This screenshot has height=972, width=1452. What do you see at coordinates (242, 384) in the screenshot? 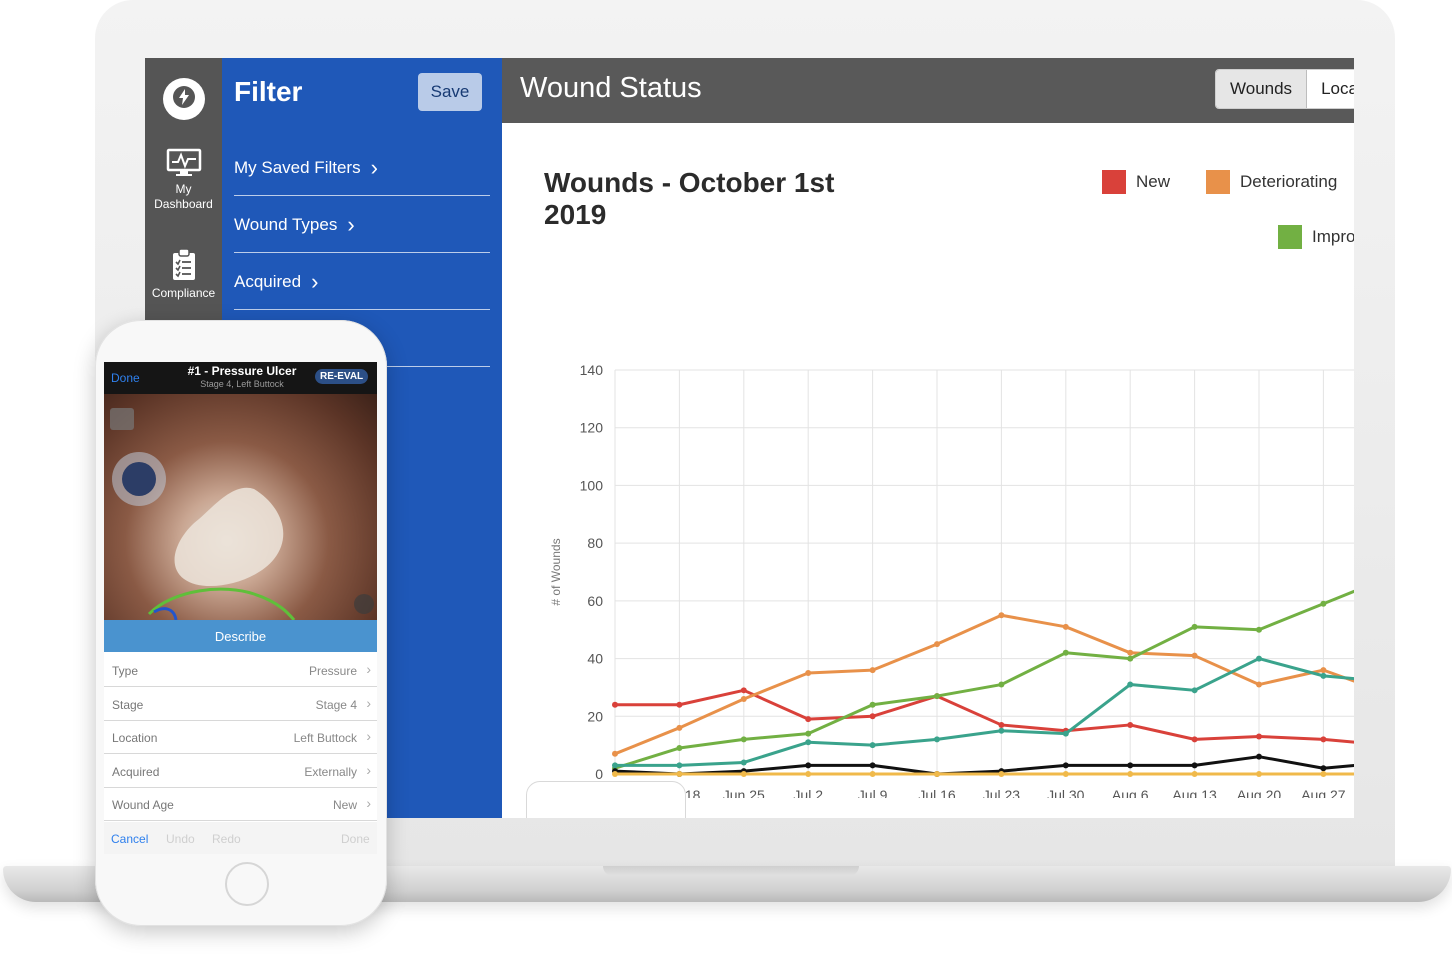
I see `phone-subtitle: Stage 4, Left Buttock` at bounding box center [242, 384].